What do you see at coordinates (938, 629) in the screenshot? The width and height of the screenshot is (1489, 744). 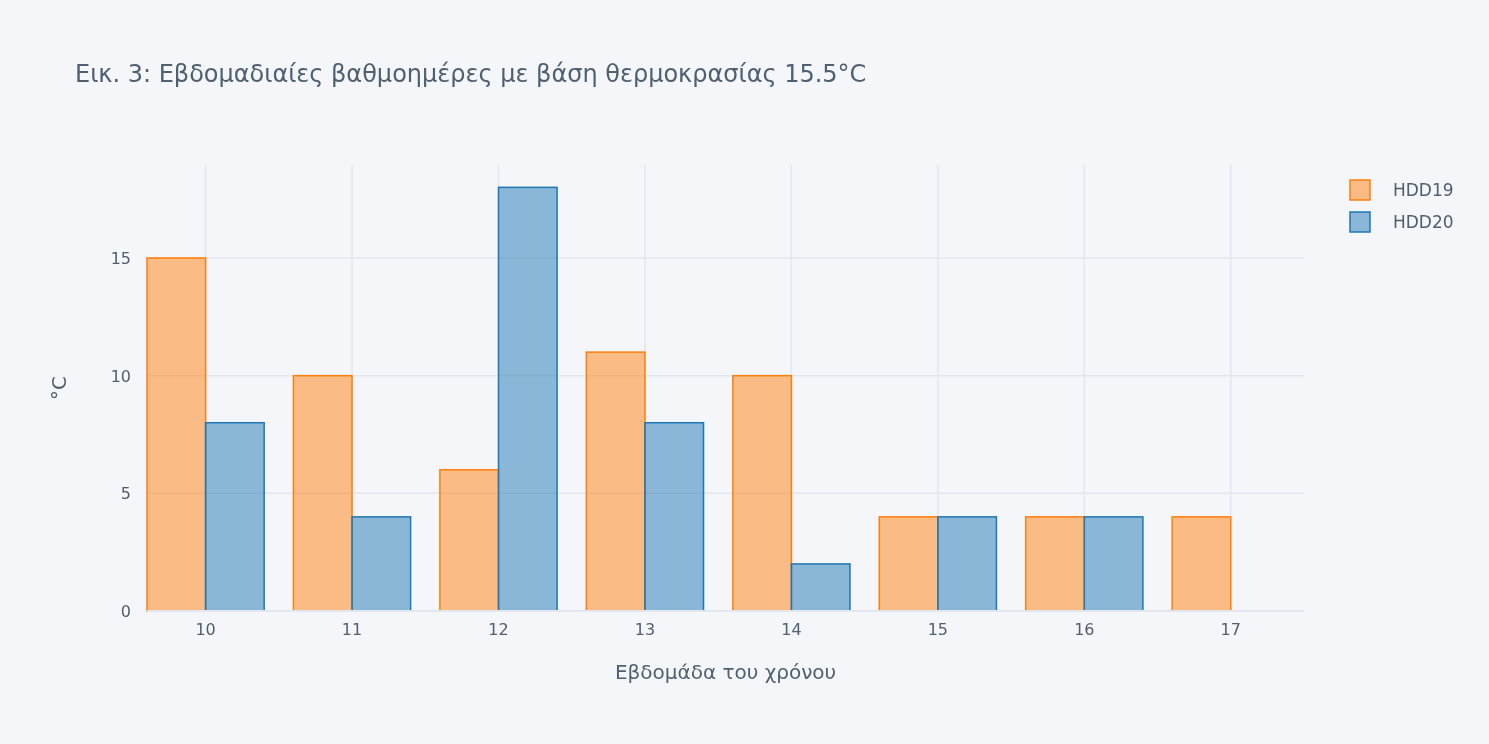 I see `x-tick-label: 15` at bounding box center [938, 629].